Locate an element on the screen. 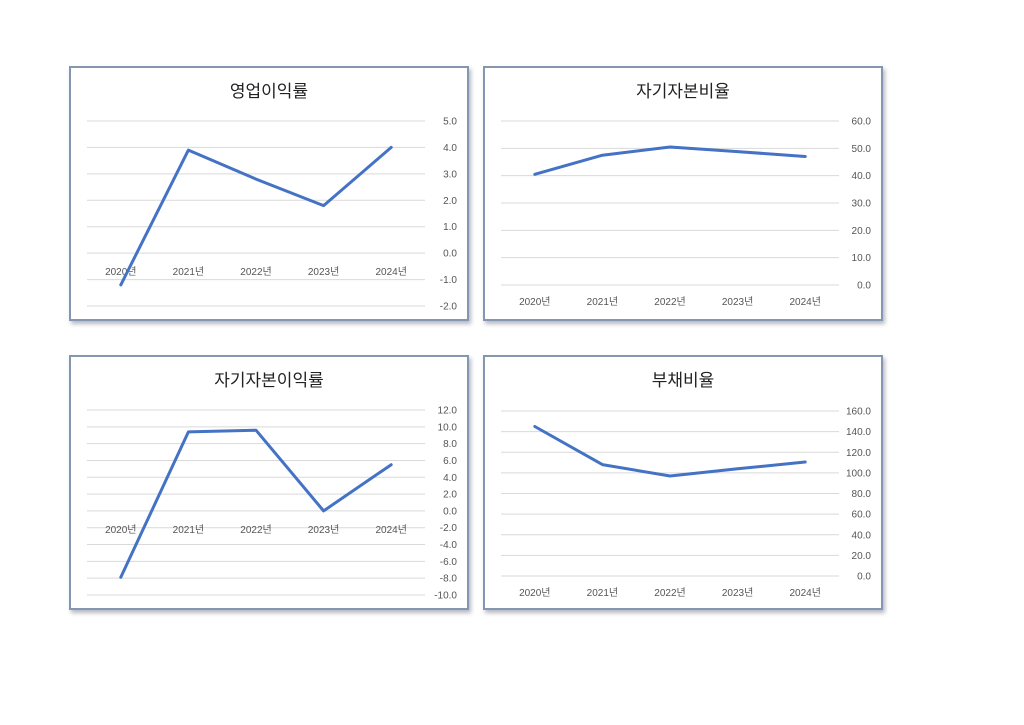 Image resolution: width=1024 pixels, height=725 pixels. chart-title: 자기자본이익률 is located at coordinates (268, 381).